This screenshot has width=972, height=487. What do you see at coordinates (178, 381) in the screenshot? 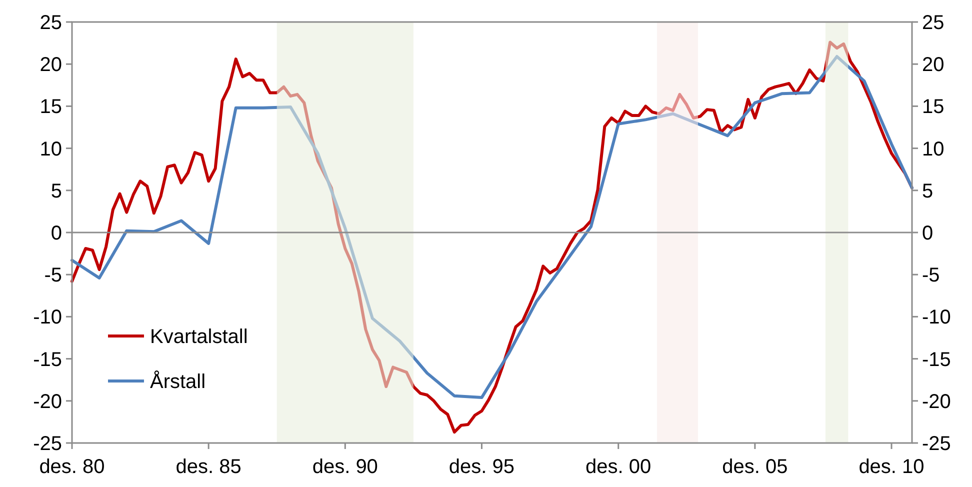
I see `legend-label: Årstall` at bounding box center [178, 381].